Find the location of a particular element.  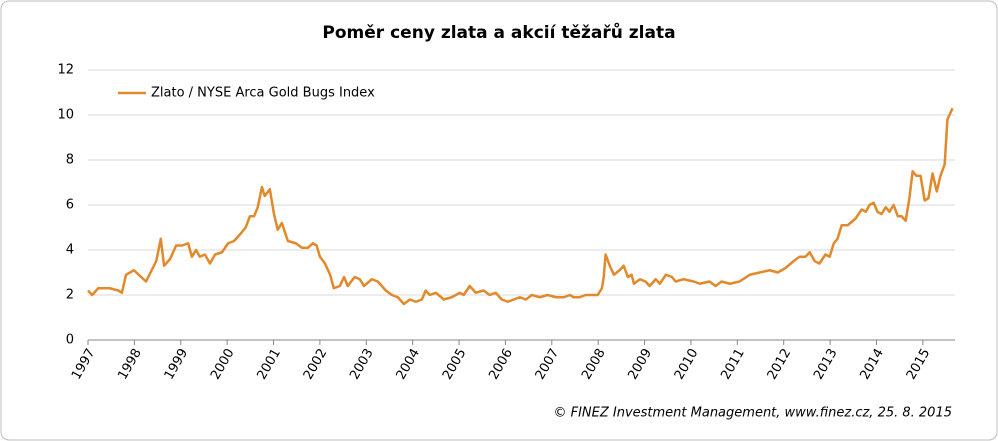

y-tick-label: 6 is located at coordinates (70, 205).